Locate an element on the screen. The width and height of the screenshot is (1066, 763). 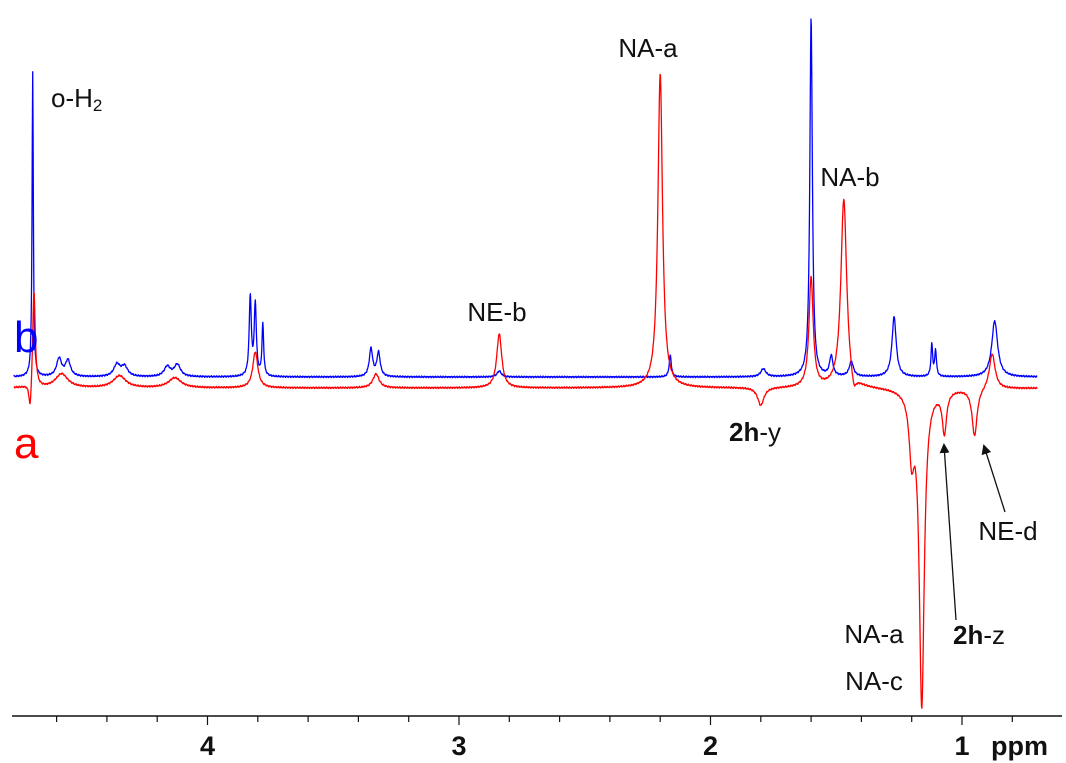
arrow-2h-z is located at coordinates (948, 532).